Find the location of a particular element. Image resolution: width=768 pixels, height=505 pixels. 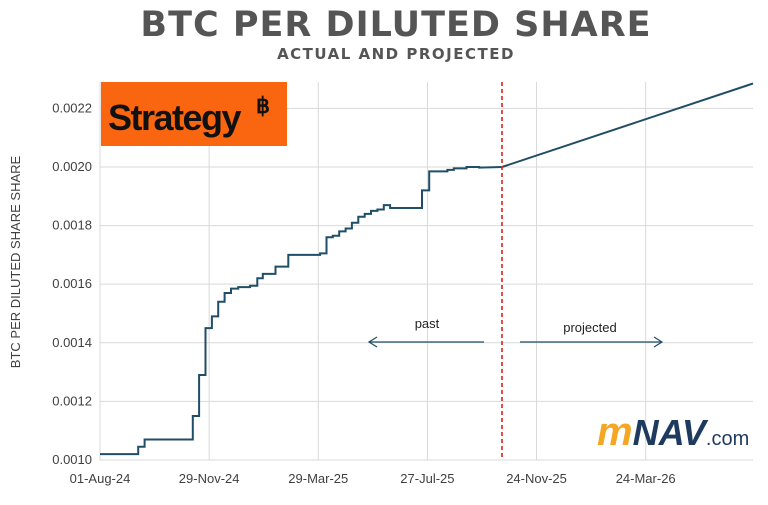

x-tick-label: 29-Nov-24 is located at coordinates (209, 478).